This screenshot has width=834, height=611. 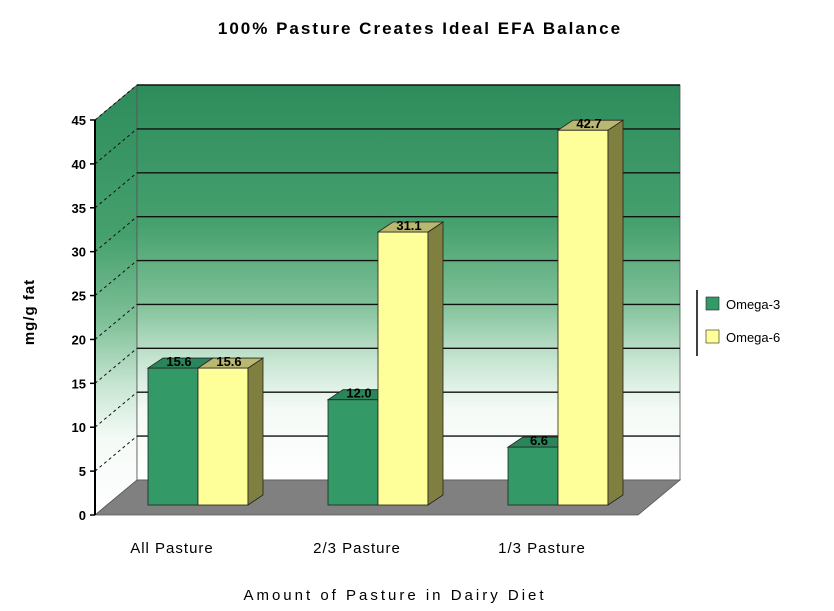 I want to click on y-tick-label: 30, so click(x=79, y=252).